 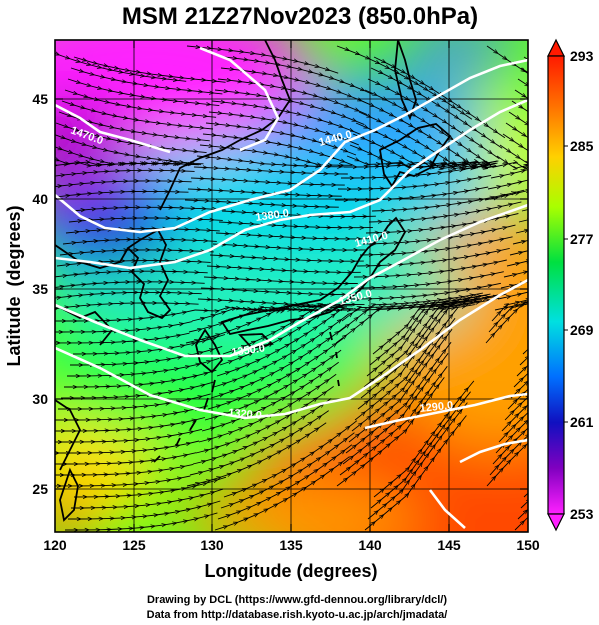 What do you see at coordinates (40, 99) in the screenshot?
I see `y-tick-label: 45` at bounding box center [40, 99].